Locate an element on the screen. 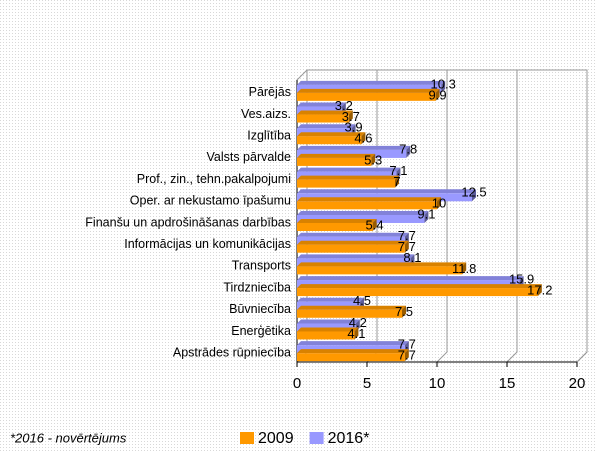 The height and width of the screenshot is (453, 596). value-label: 4.1 is located at coordinates (356, 333).